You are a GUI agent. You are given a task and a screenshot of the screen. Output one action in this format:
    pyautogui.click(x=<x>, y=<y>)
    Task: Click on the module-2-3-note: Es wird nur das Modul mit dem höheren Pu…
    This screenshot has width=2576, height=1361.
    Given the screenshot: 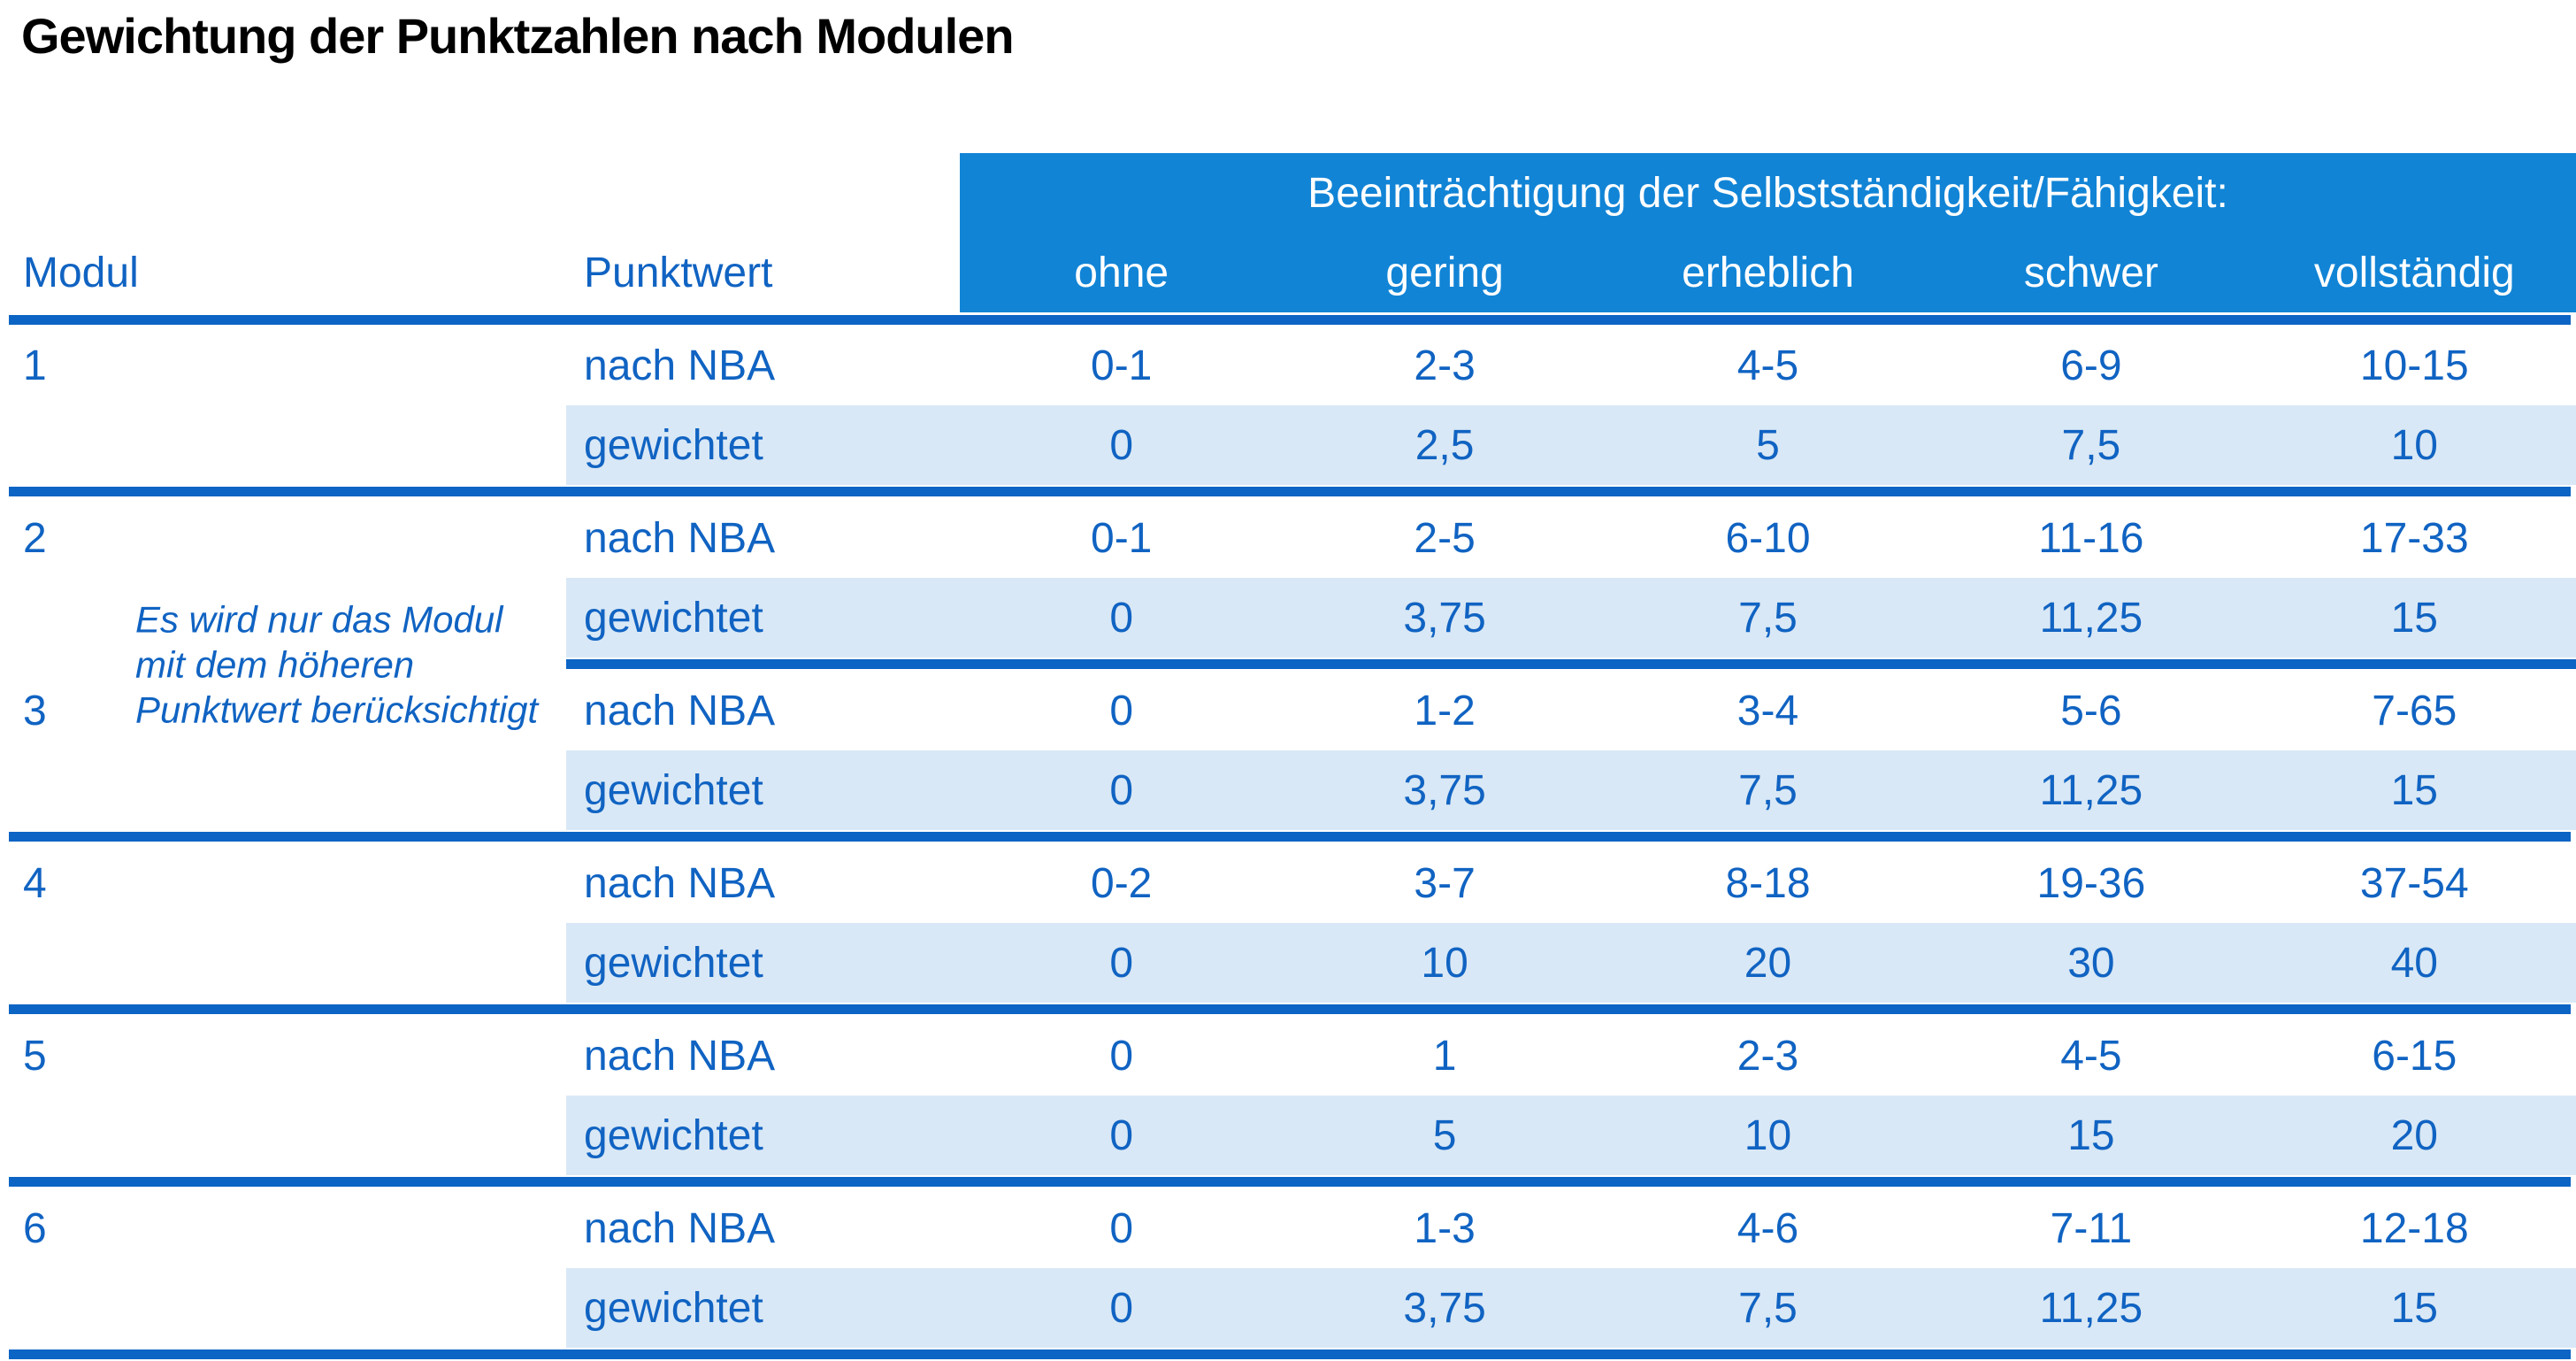 What is the action you would take?
    pyautogui.click(x=336, y=664)
    